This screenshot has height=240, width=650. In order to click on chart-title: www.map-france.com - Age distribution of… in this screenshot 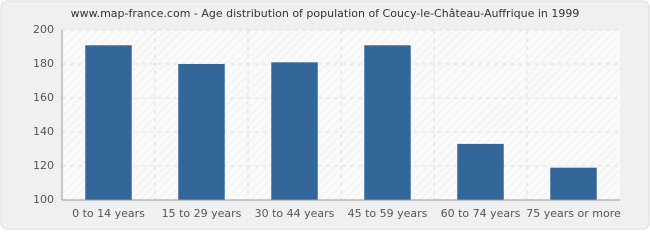, I will do `click(325, 13)`.